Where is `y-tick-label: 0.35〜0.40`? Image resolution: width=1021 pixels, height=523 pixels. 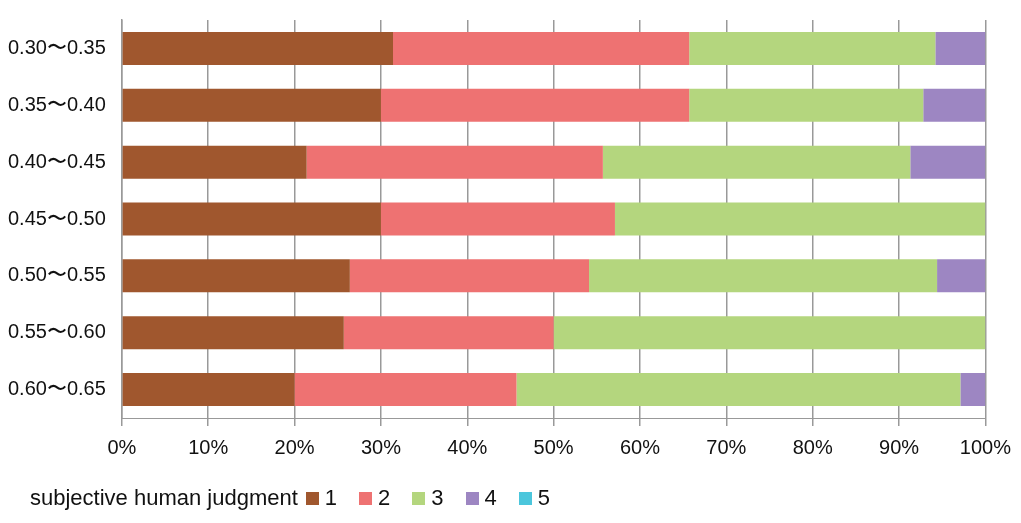 y-tick-label: 0.35〜0.40 is located at coordinates (56, 103).